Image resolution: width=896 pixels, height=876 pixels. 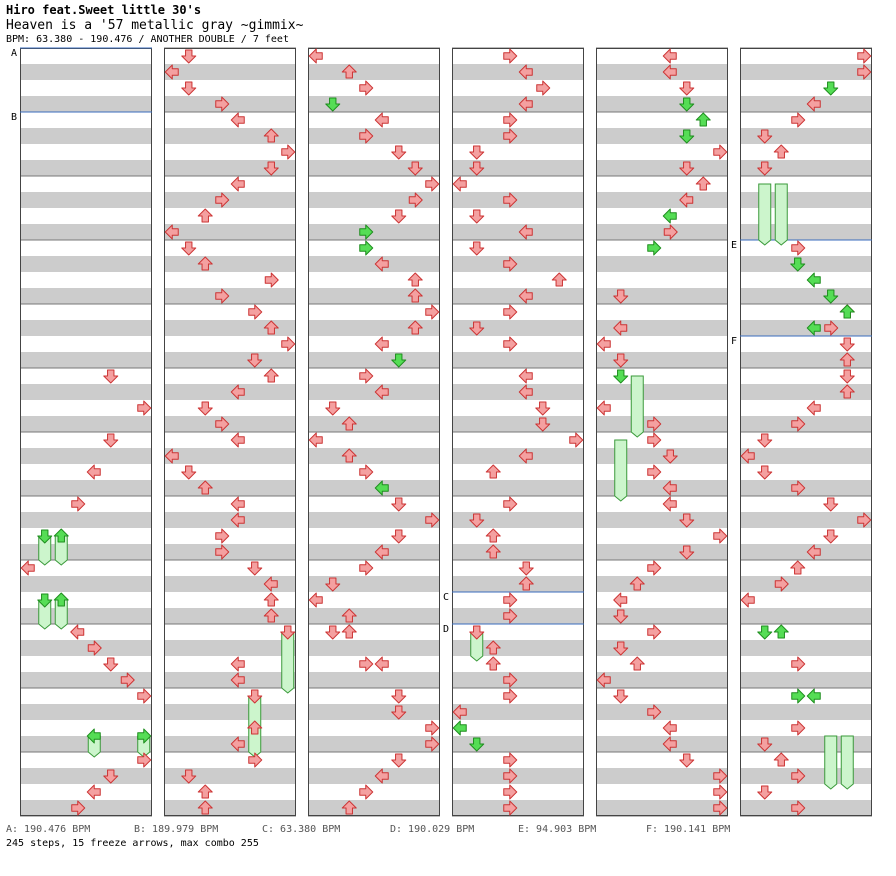 I want to click on bpm-marker-label: C, so click(x=446, y=597).